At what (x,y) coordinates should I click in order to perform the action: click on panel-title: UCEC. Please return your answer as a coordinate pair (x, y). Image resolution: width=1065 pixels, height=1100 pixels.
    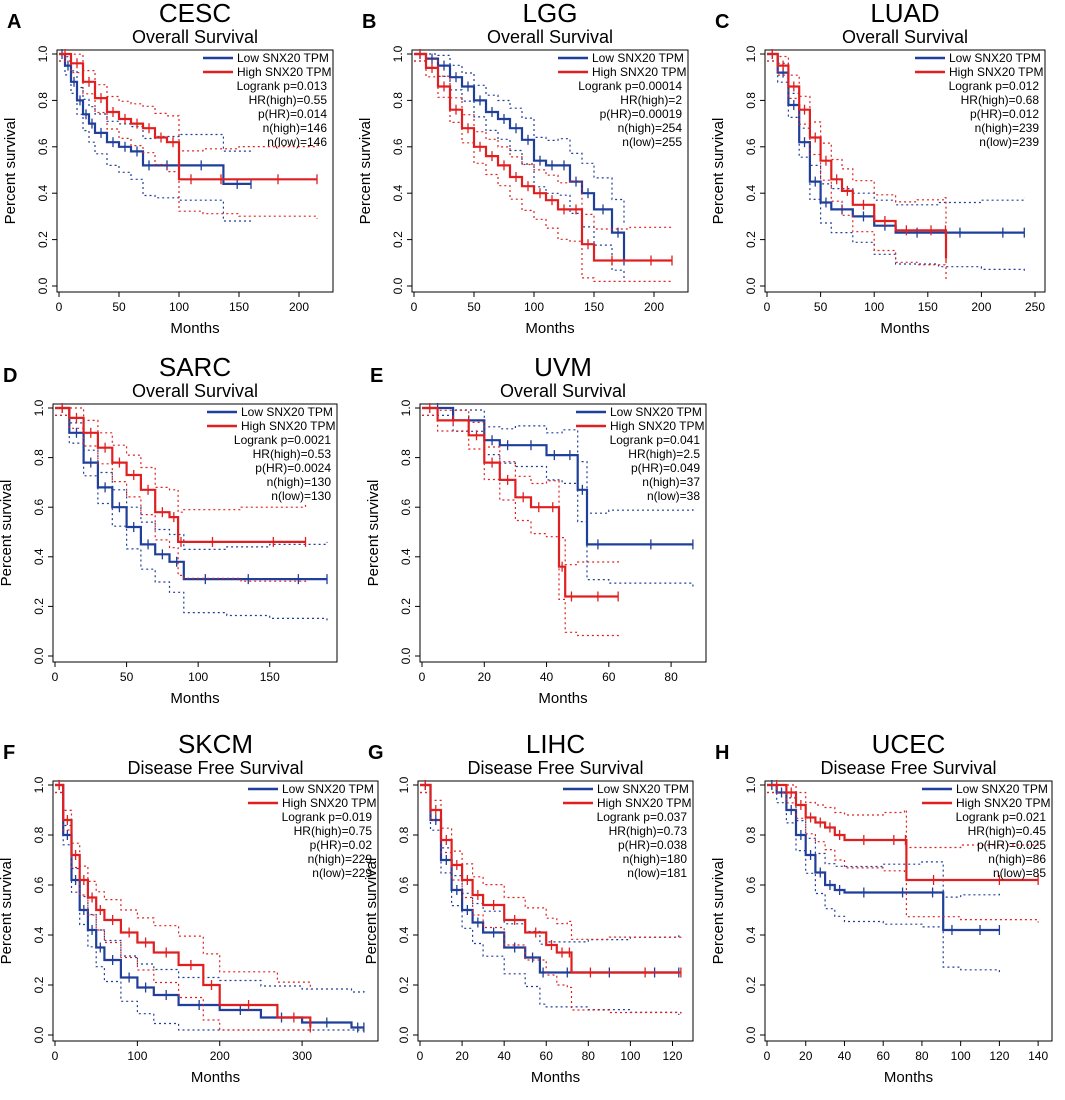
    Looking at the image, I should click on (909, 744).